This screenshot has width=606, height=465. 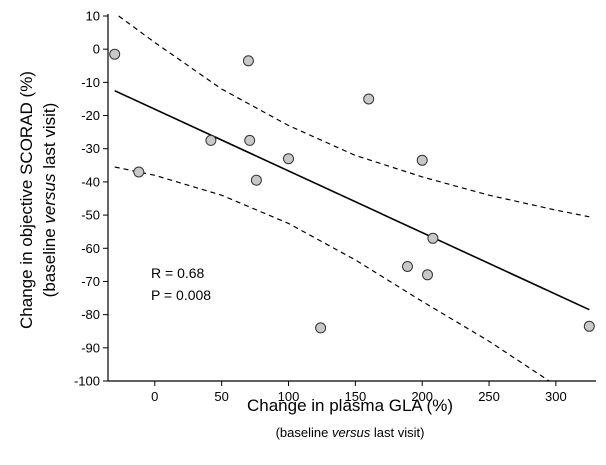 I want to click on y-axis-subtitle: (baseline versus last visit), so click(x=49, y=200).